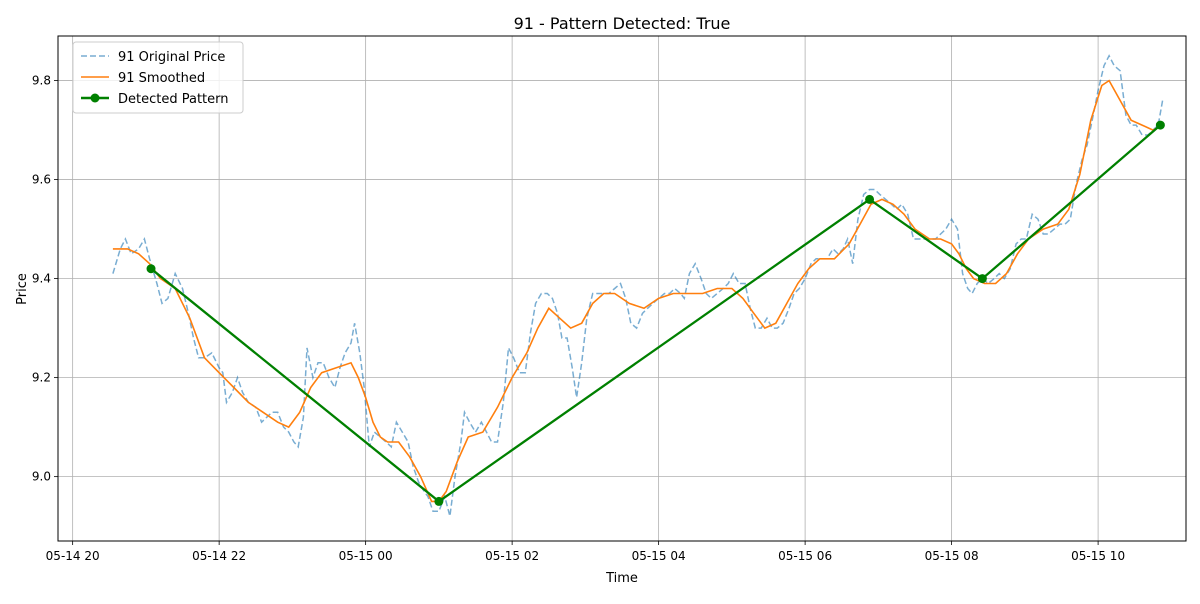 Image resolution: width=1200 pixels, height=604 pixels. I want to click on y-axis-ticks: 9.0 9.2 9.4 9.6 9.8, so click(45, 279).